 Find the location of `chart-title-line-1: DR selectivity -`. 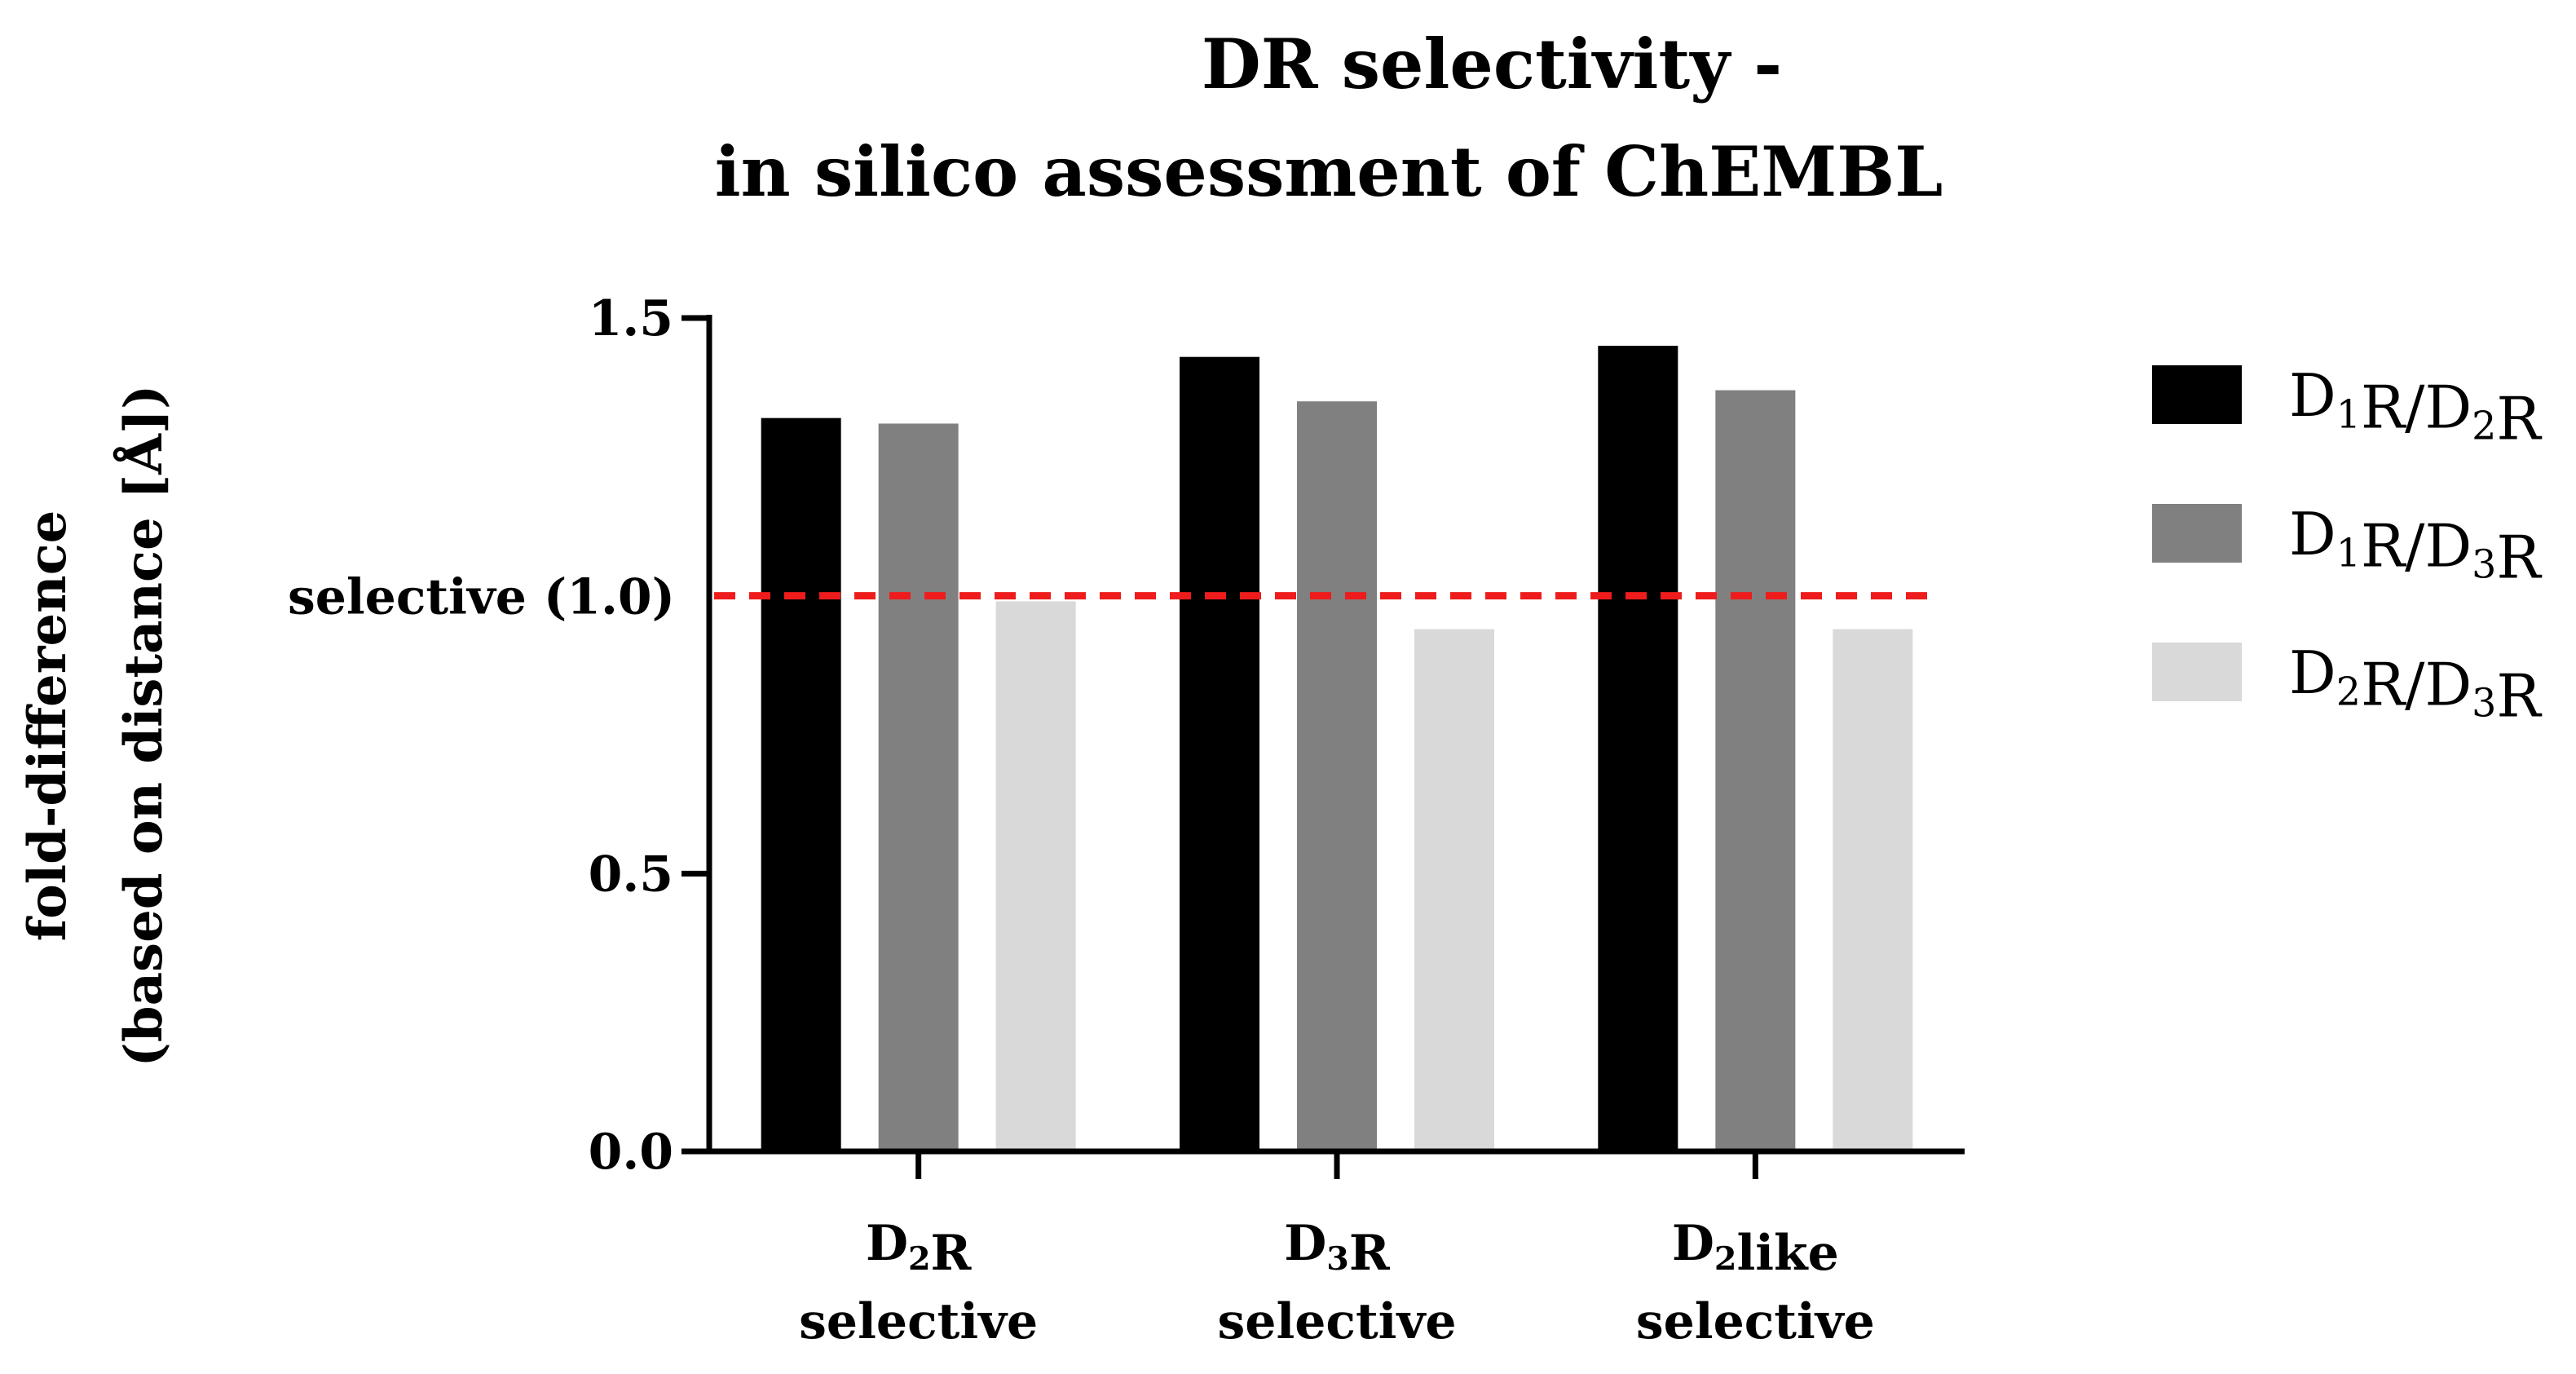

chart-title-line-1: DR selectivity - is located at coordinates (1492, 64).